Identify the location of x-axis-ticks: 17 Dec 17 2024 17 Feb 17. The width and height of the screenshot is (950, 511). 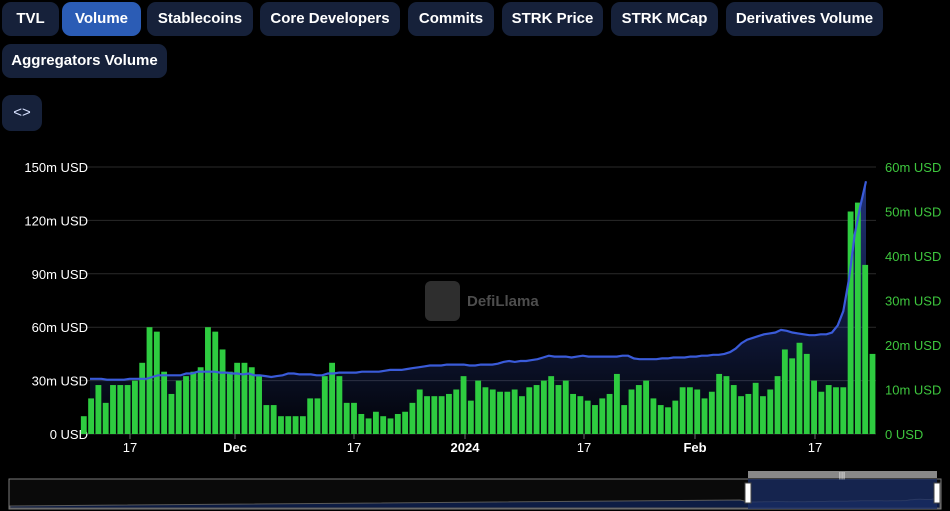
(472, 444).